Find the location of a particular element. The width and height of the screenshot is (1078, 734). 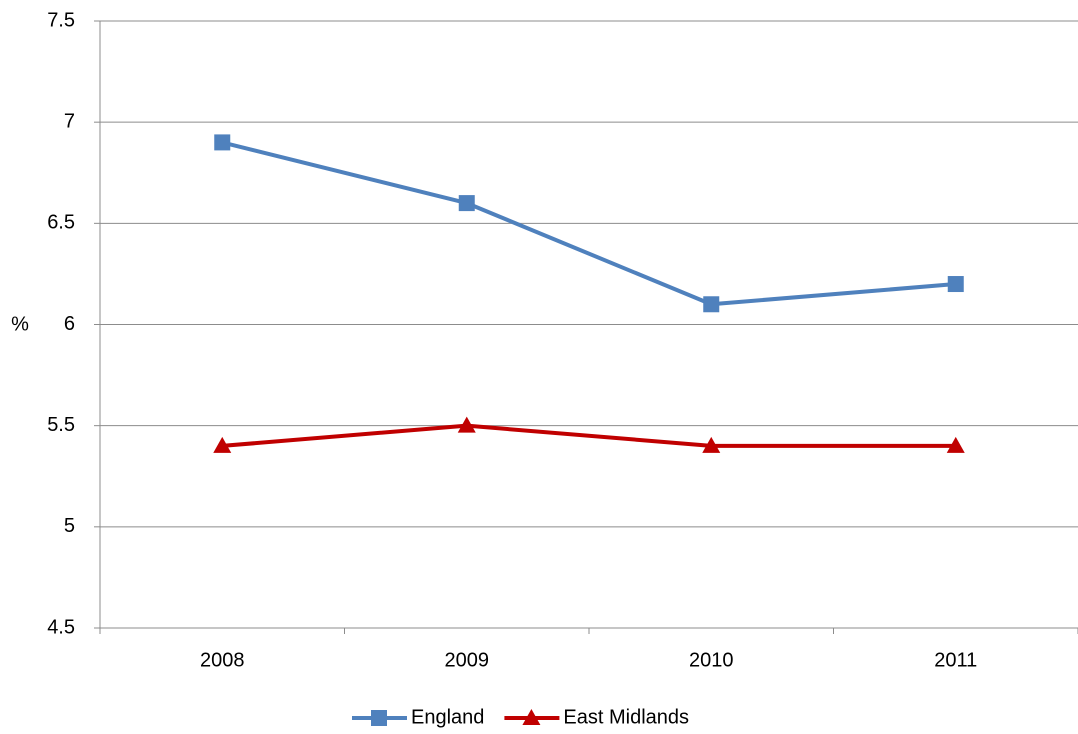

y-tick-label: 5.5 is located at coordinates (61, 425).